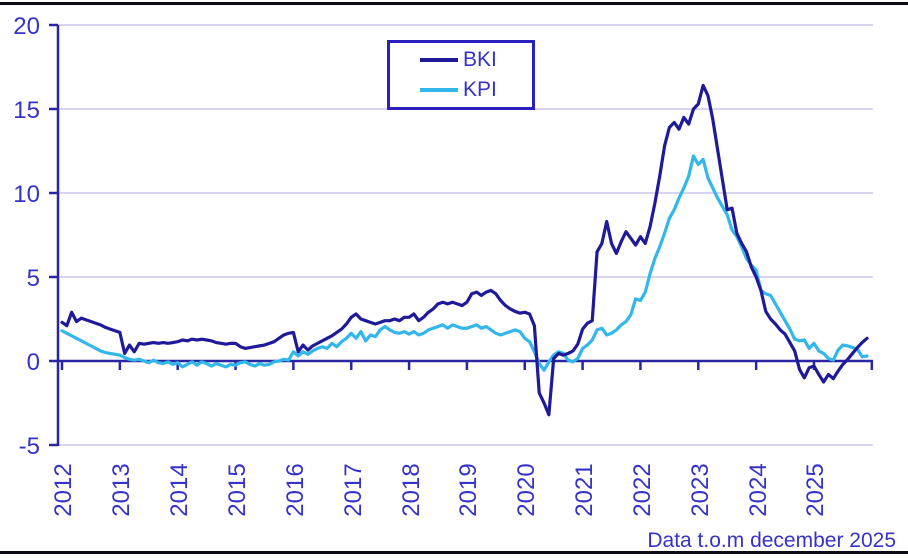  What do you see at coordinates (480, 90) in the screenshot?
I see `legend-label-kpi: KPI` at bounding box center [480, 90].